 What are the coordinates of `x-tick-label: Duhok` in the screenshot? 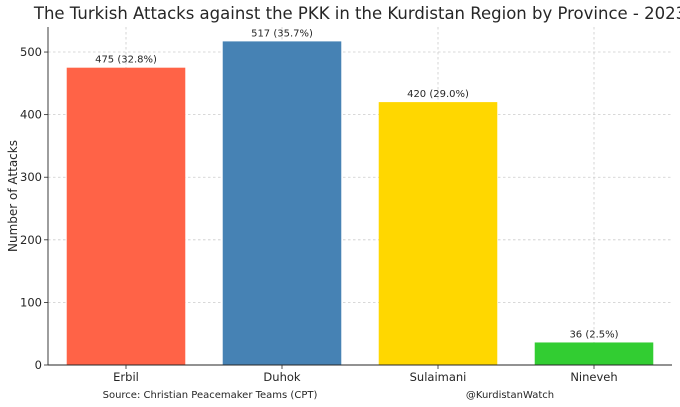 It's located at (281, 377).